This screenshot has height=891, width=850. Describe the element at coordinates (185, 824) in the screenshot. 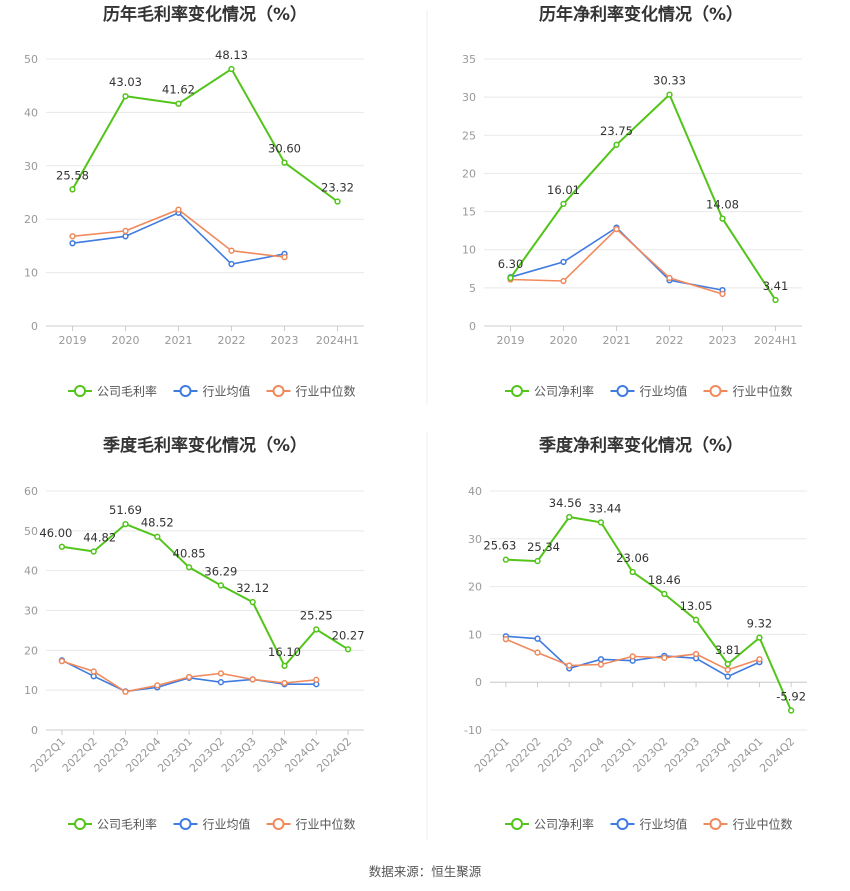

I see `legend-swatch-marker` at that location.